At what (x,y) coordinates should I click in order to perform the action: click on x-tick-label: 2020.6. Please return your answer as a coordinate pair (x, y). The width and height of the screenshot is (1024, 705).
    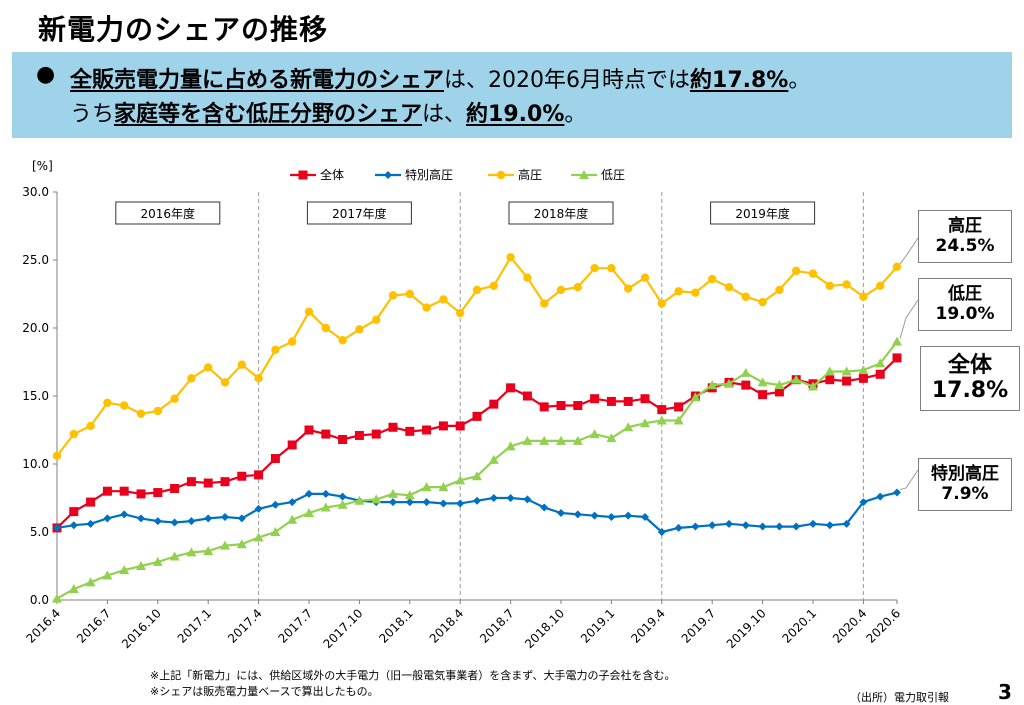
    Looking at the image, I should click on (884, 626).